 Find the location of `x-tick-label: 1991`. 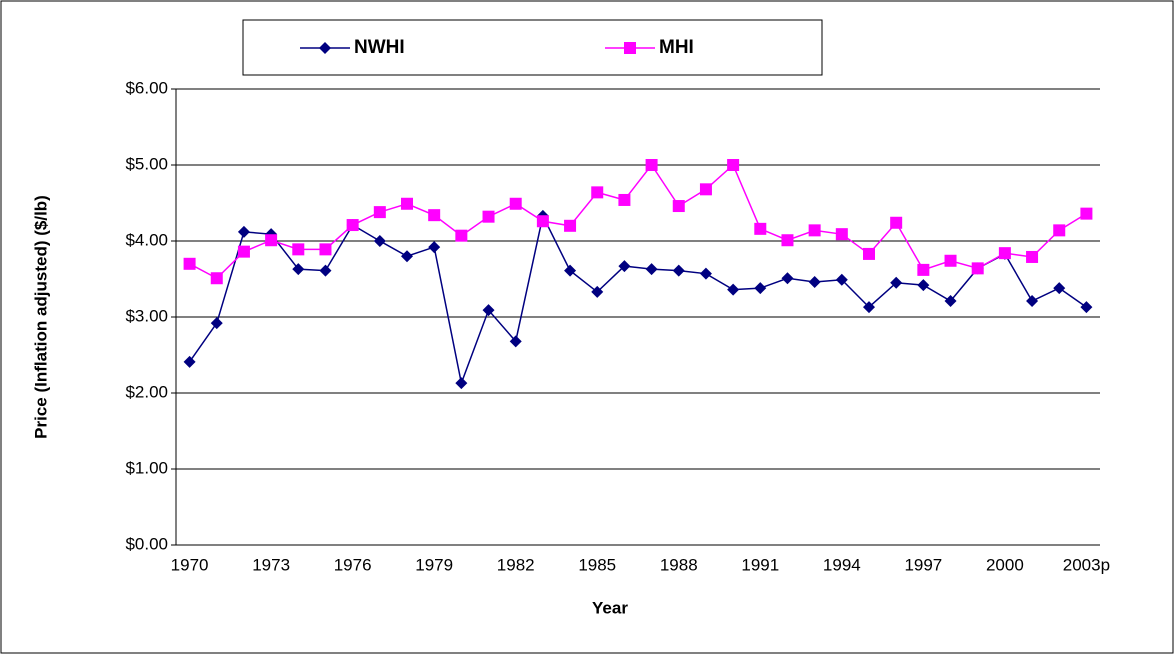

x-tick-label: 1991 is located at coordinates (760, 564).